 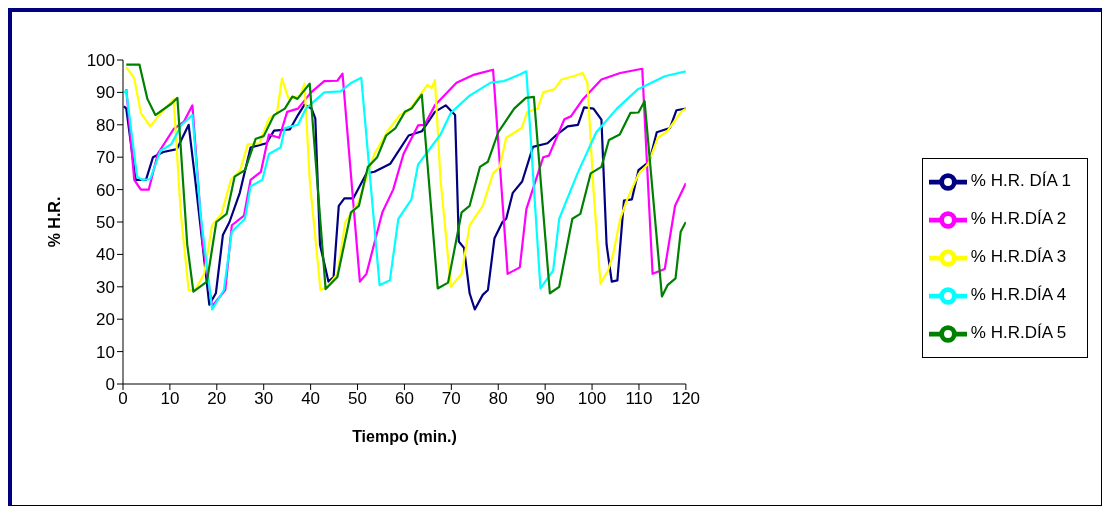 I want to click on x-tick-label: 10, so click(x=170, y=399).